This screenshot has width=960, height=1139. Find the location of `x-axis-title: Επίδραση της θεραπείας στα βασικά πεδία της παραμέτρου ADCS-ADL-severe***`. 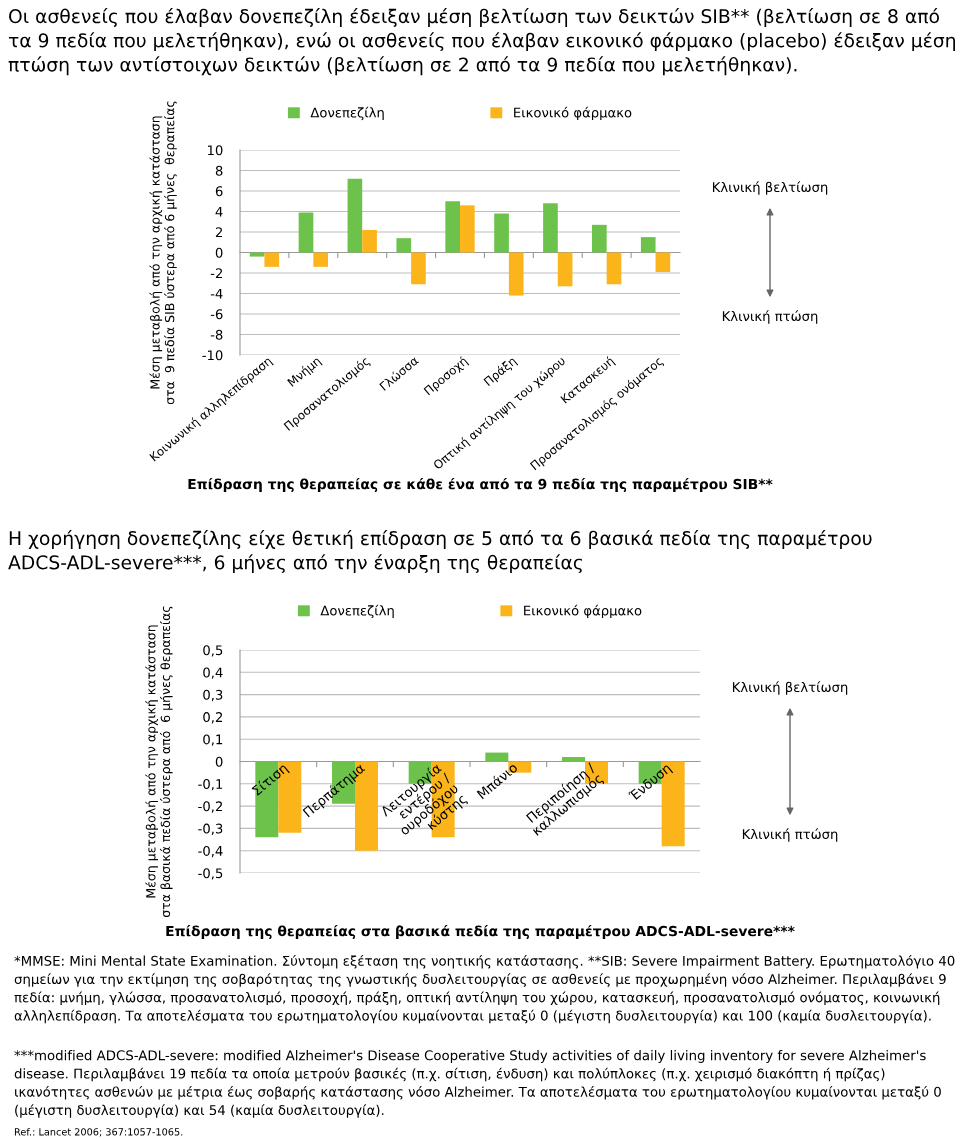

x-axis-title: Επίδραση της θεραπείας στα βασικά πεδία της παραμέτρου ADCS-ADL-severe*** is located at coordinates (480, 932).